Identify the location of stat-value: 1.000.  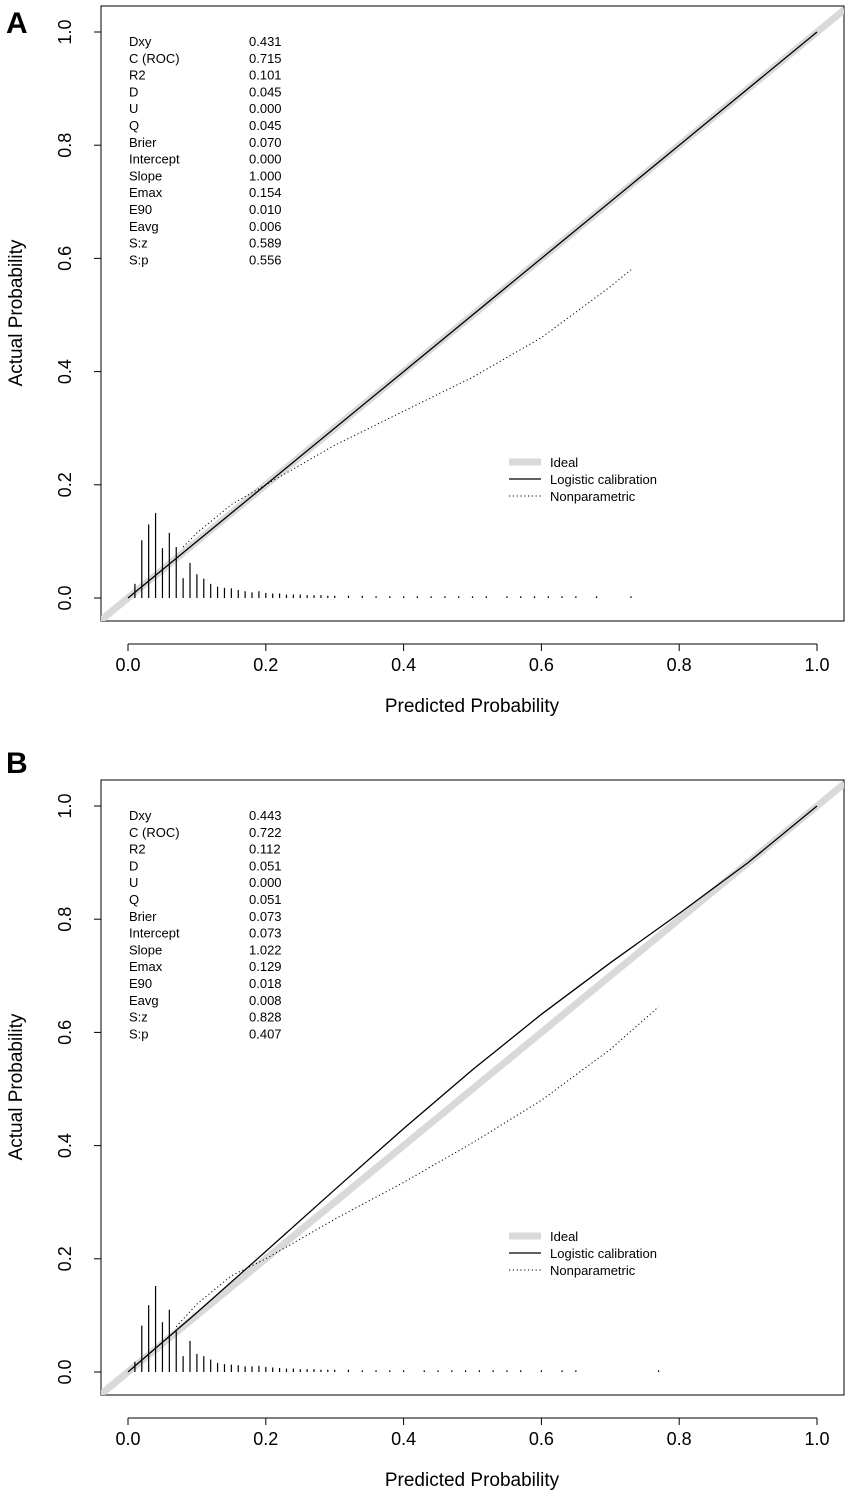
(265, 175).